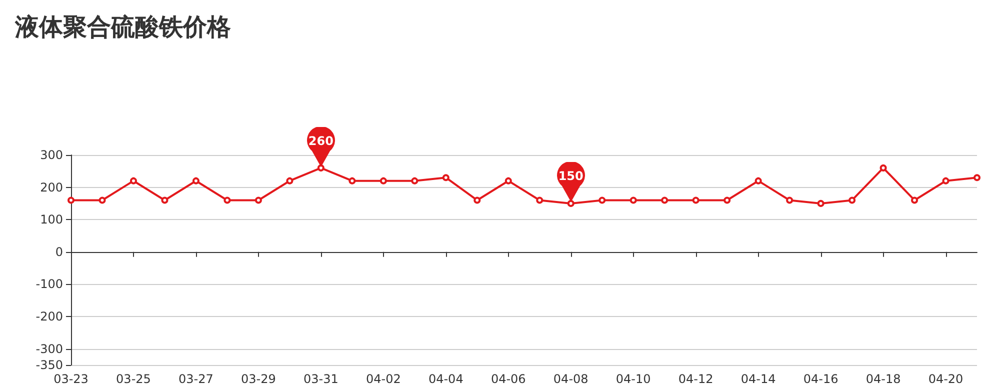  Describe the element at coordinates (320, 379) in the screenshot. I see `x-tick-label: 03-31` at that location.